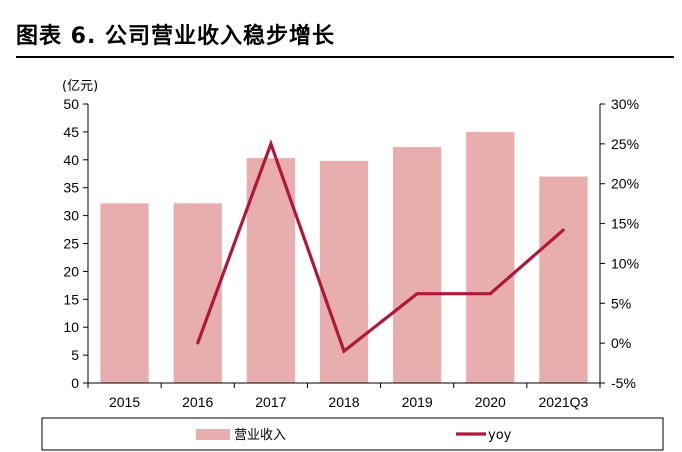 This screenshot has width=682, height=452. I want to click on x-tick-label: 2019, so click(417, 402).